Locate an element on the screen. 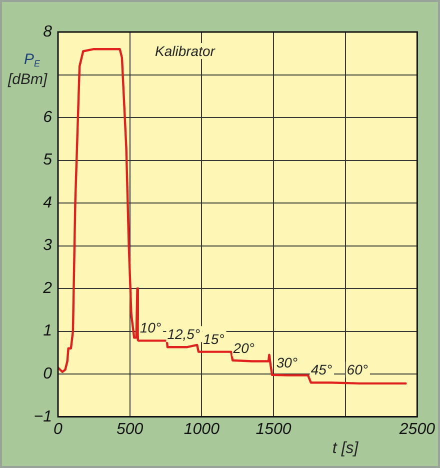  y-tick-label: 0 is located at coordinates (47, 374).